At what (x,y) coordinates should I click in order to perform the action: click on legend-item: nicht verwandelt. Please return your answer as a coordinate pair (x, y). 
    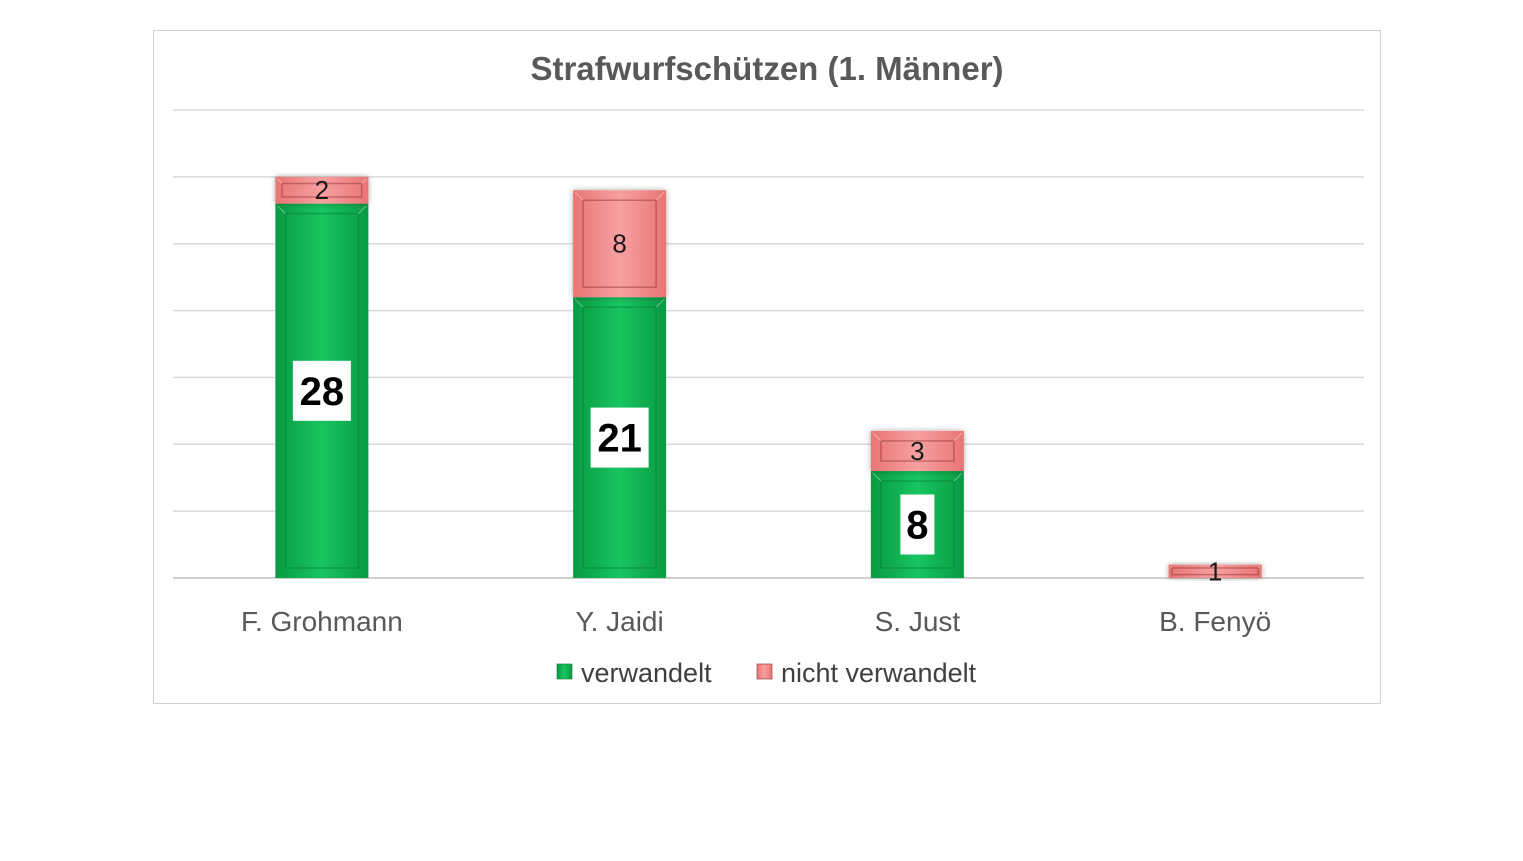
    Looking at the image, I should click on (866, 673).